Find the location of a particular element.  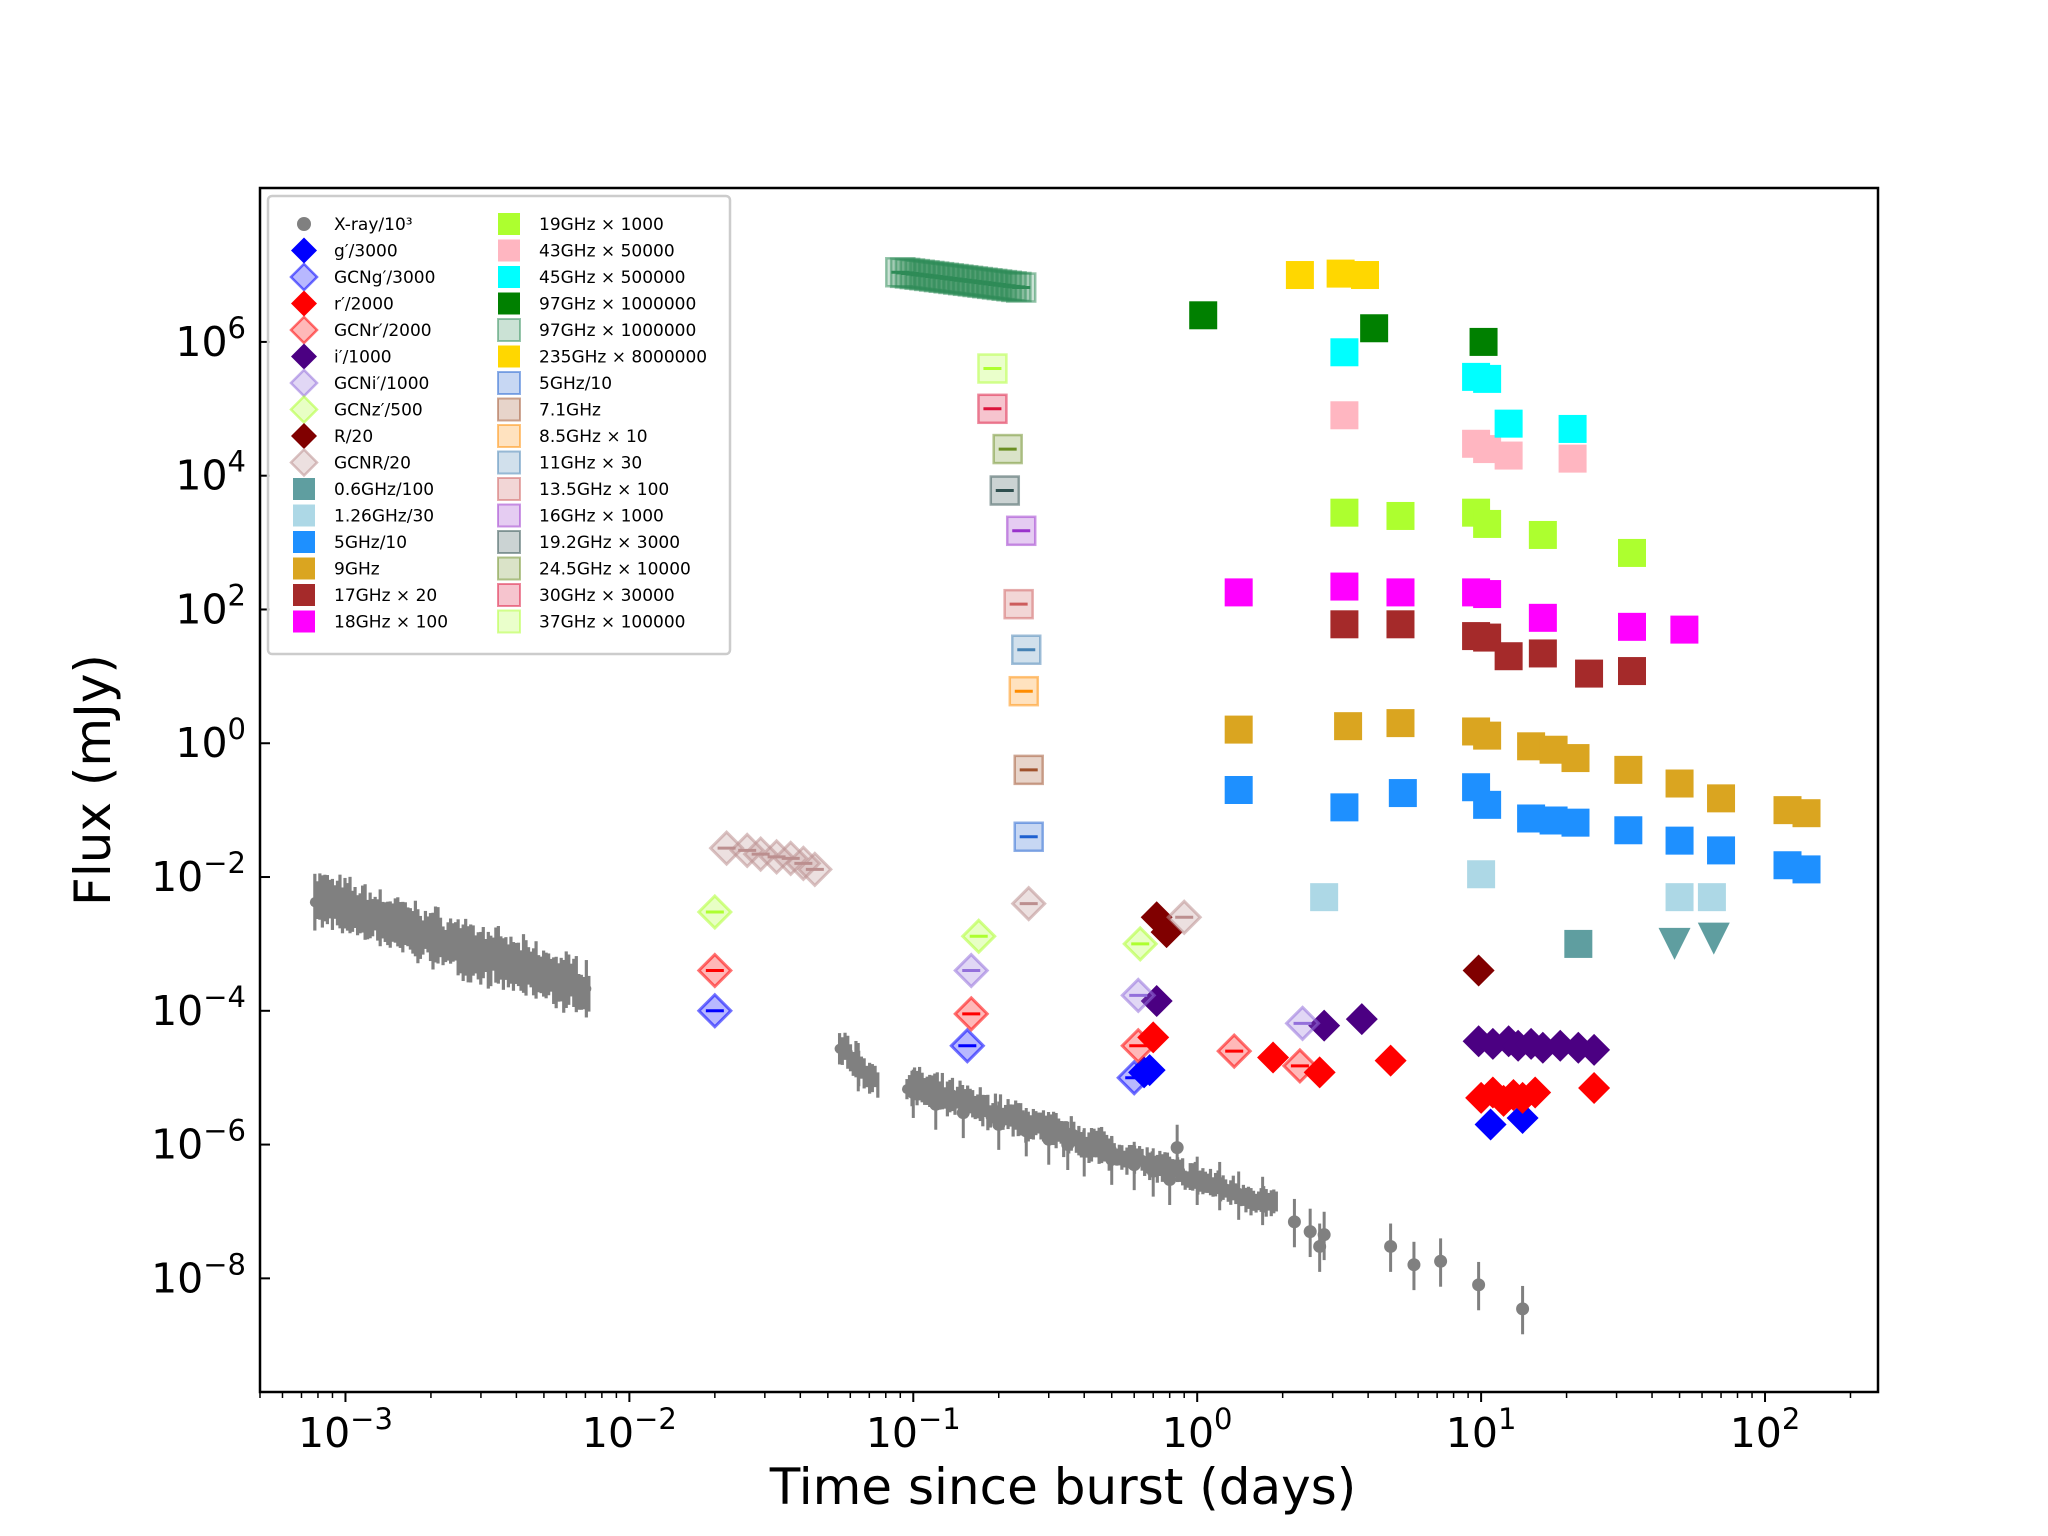

x-tick-label: 100 is located at coordinates (1197, 1429).